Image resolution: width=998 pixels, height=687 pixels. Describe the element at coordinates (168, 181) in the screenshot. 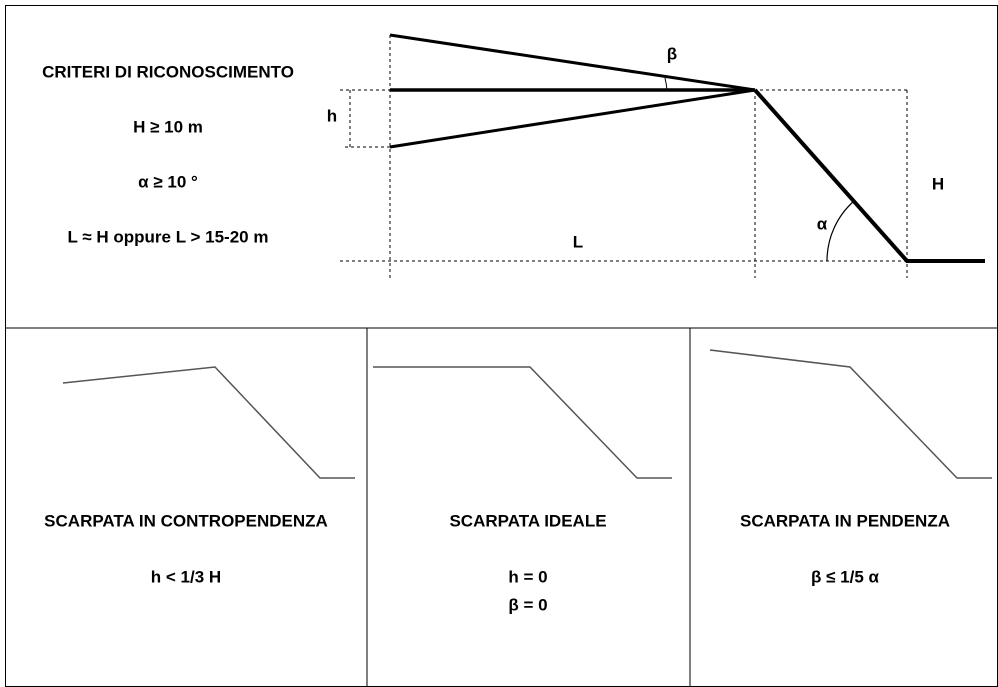

I see `criteria-item: α ≥ 10 °` at that location.